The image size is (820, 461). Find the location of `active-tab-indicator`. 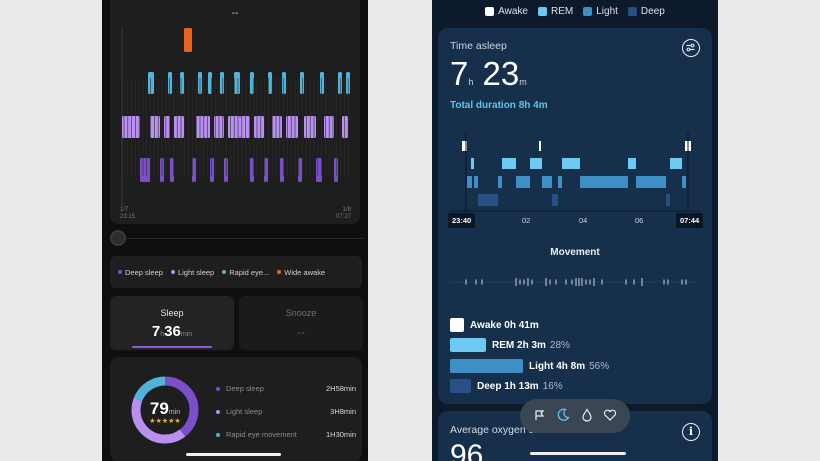

active-tab-indicator is located at coordinates (172, 347).